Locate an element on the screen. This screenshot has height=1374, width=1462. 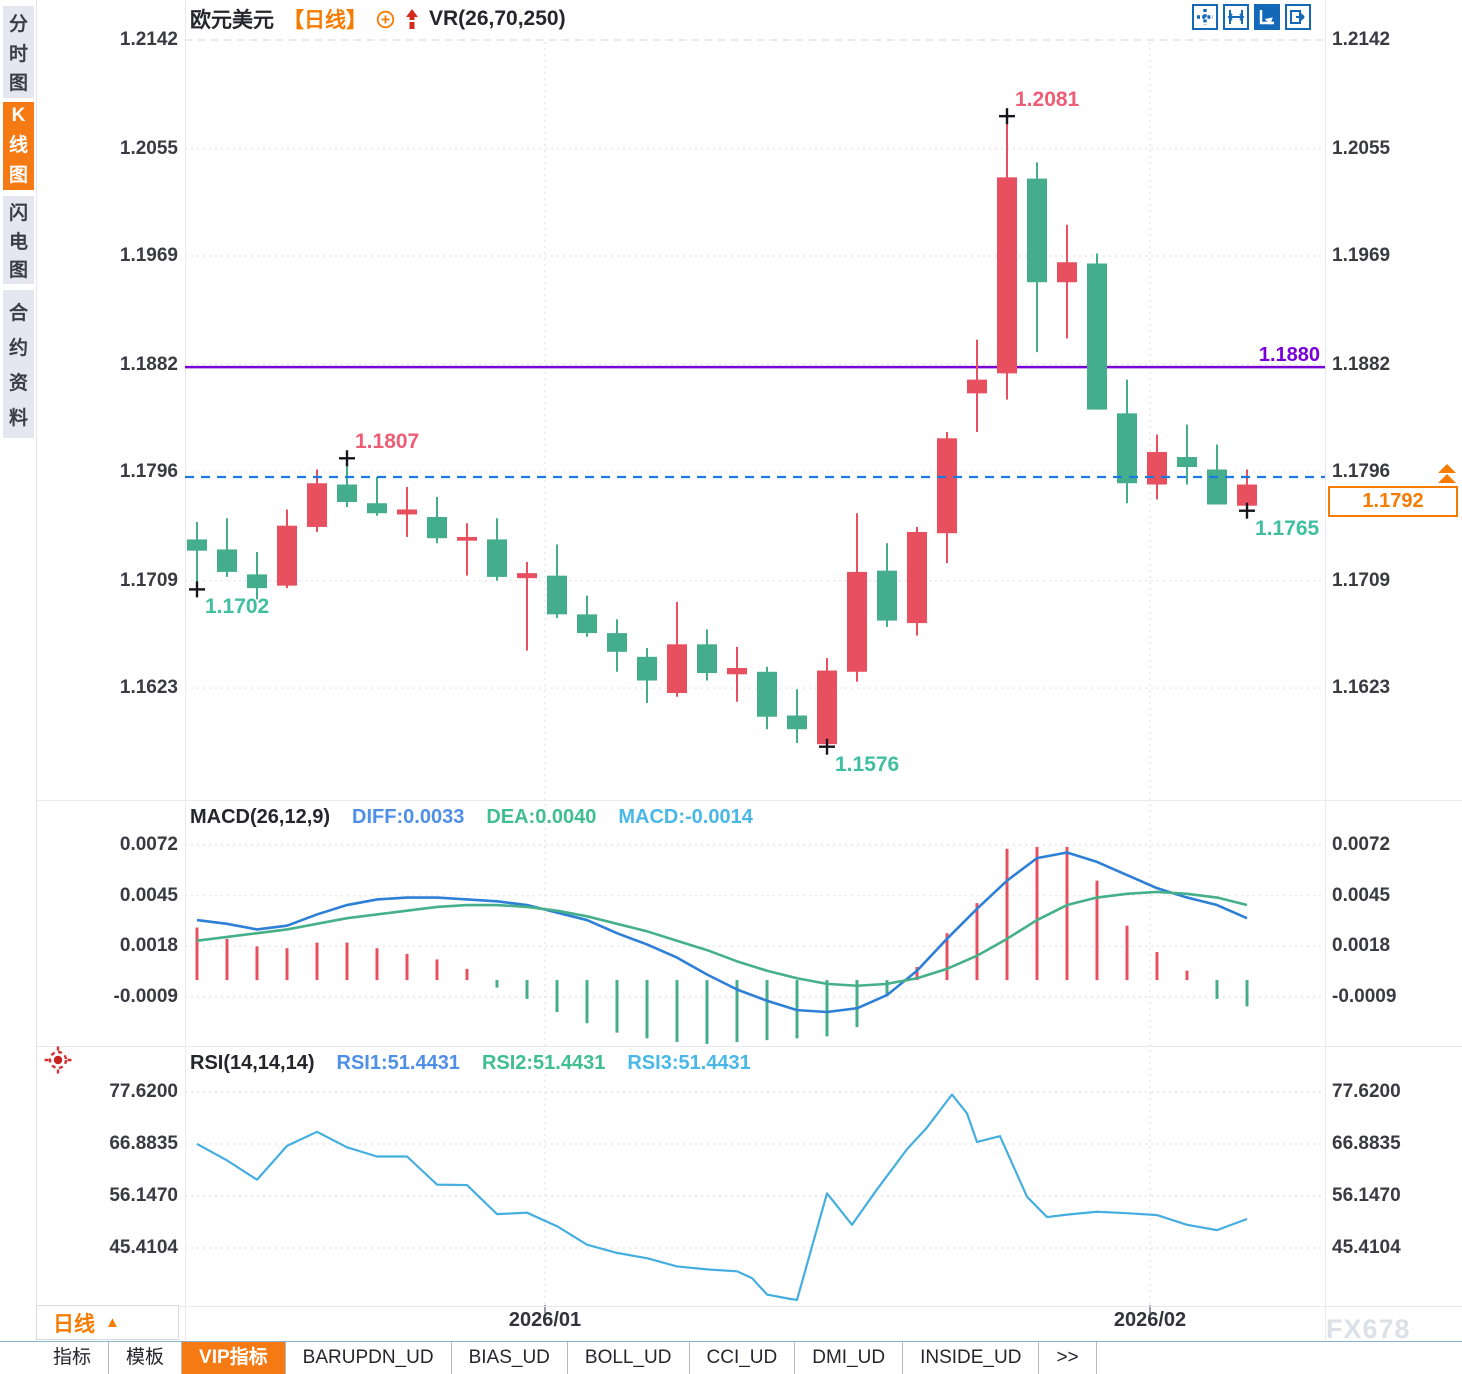
current-price-box: 1.1792 is located at coordinates (1393, 501).